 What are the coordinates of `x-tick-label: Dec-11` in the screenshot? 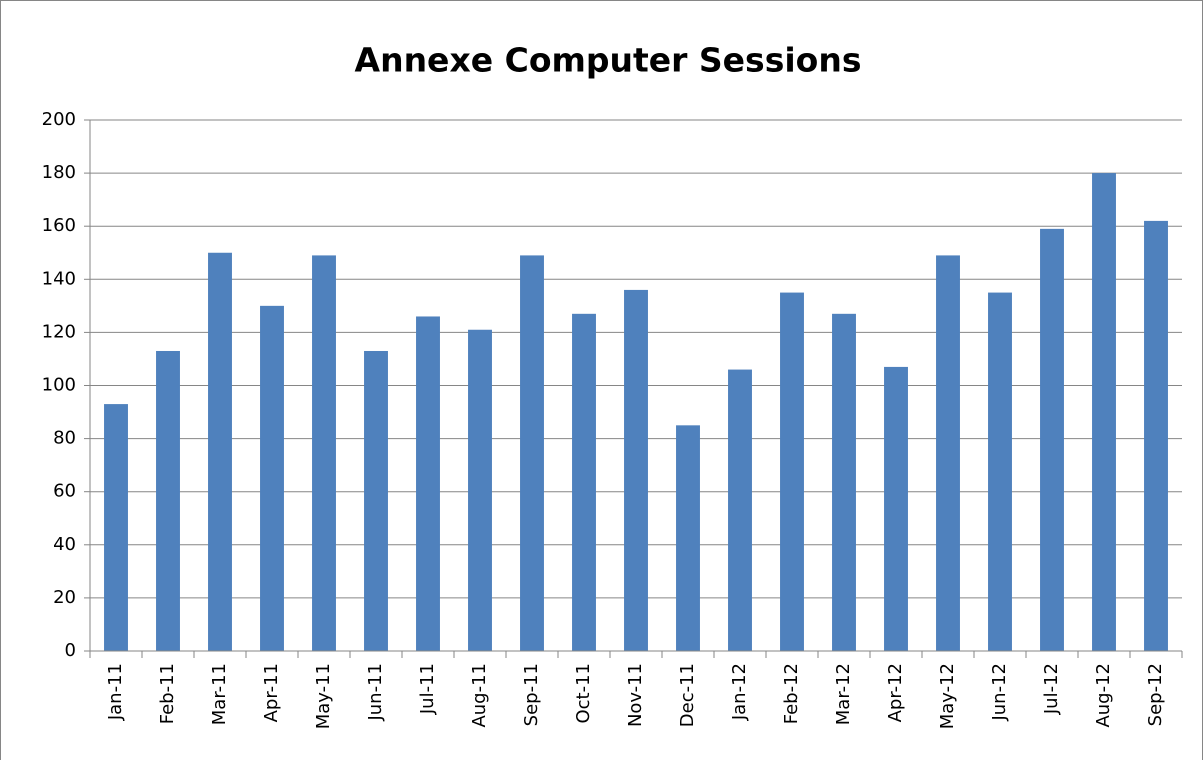 It's located at (687, 695).